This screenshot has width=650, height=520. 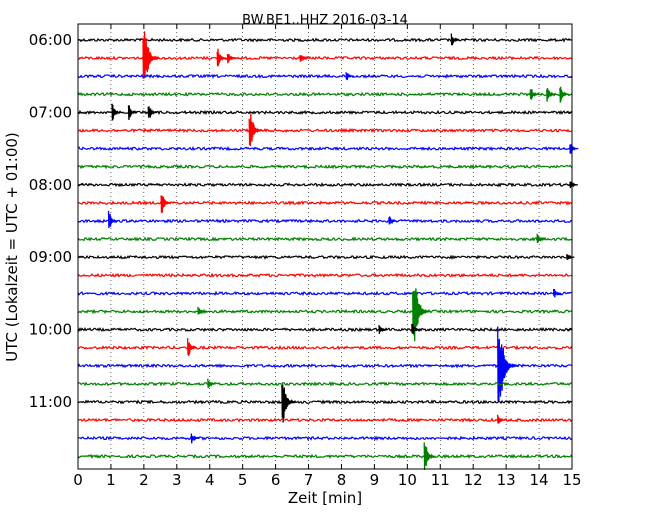 I want to click on x-tick-label: 6, so click(x=276, y=480).